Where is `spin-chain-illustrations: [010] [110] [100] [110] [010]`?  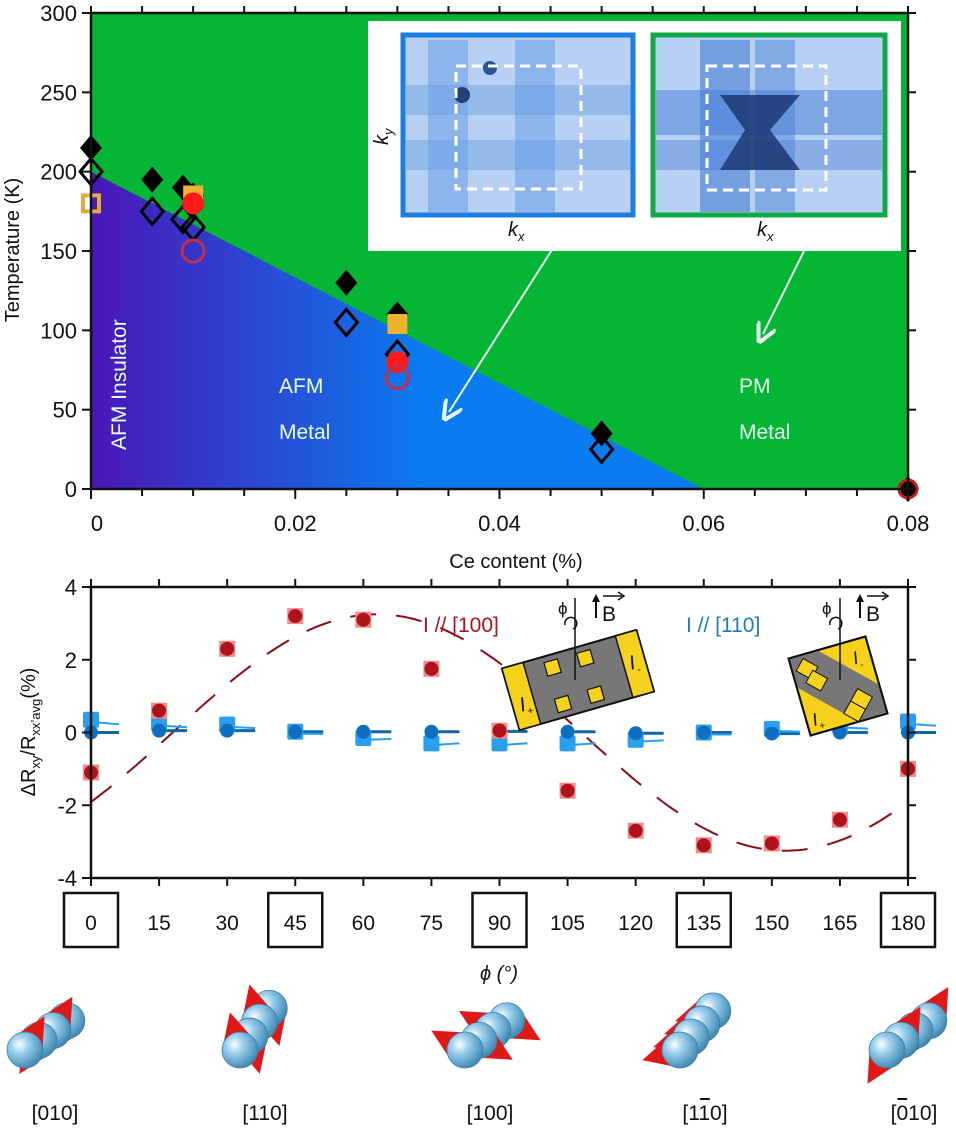 spin-chain-illustrations: [010] [110] [100] [110] [010] is located at coordinates (477, 1054).